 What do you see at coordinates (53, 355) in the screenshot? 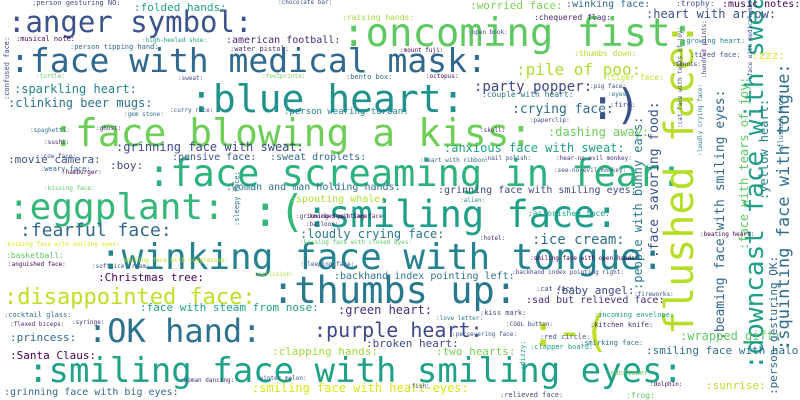
I see `word: :Santa Claus:` at bounding box center [53, 355].